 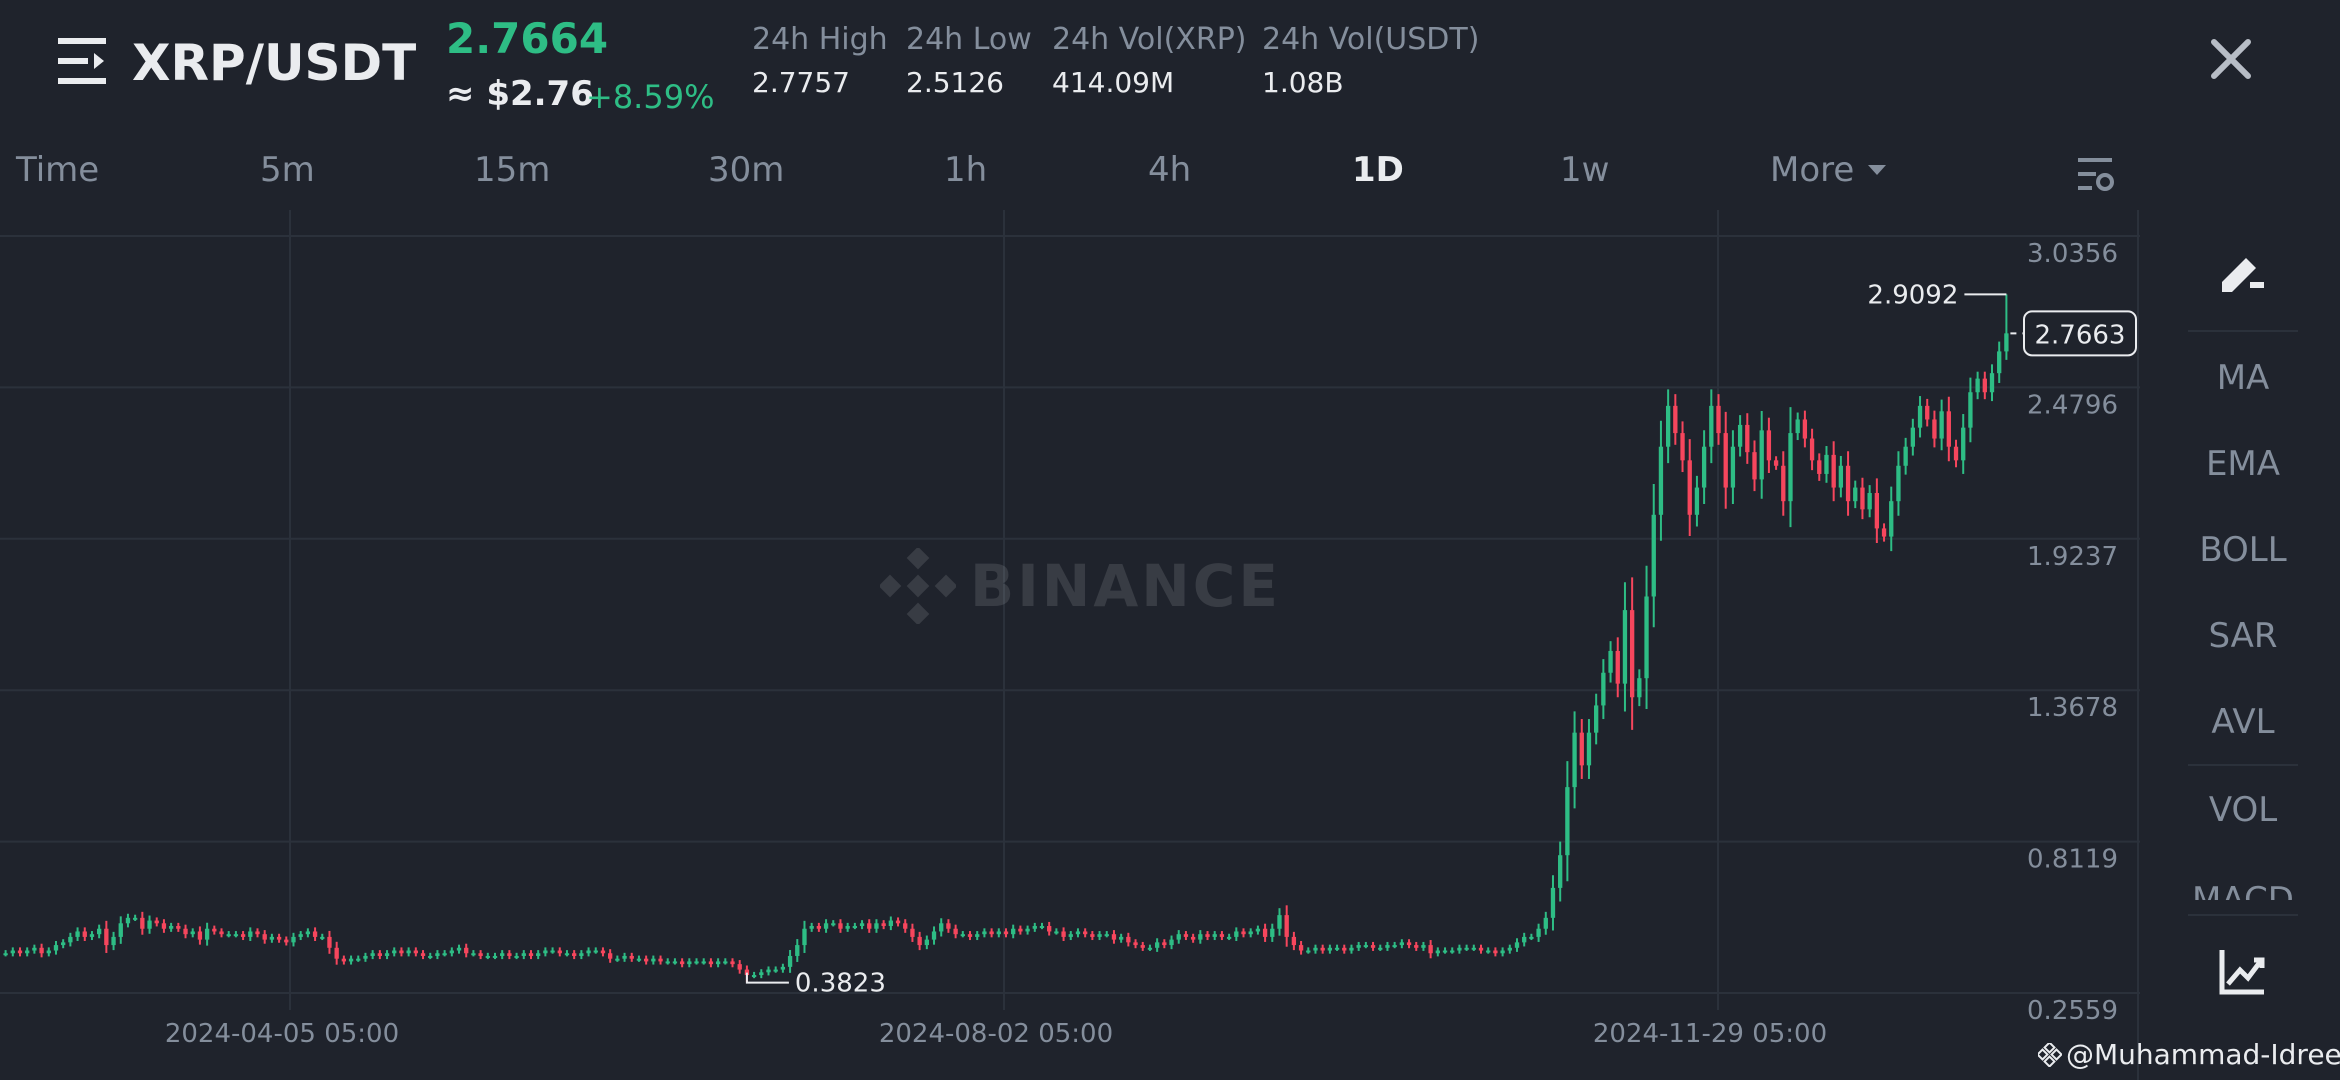 What do you see at coordinates (2072, 557) in the screenshot?
I see `y-axis-tick-label: 1.9237` at bounding box center [2072, 557].